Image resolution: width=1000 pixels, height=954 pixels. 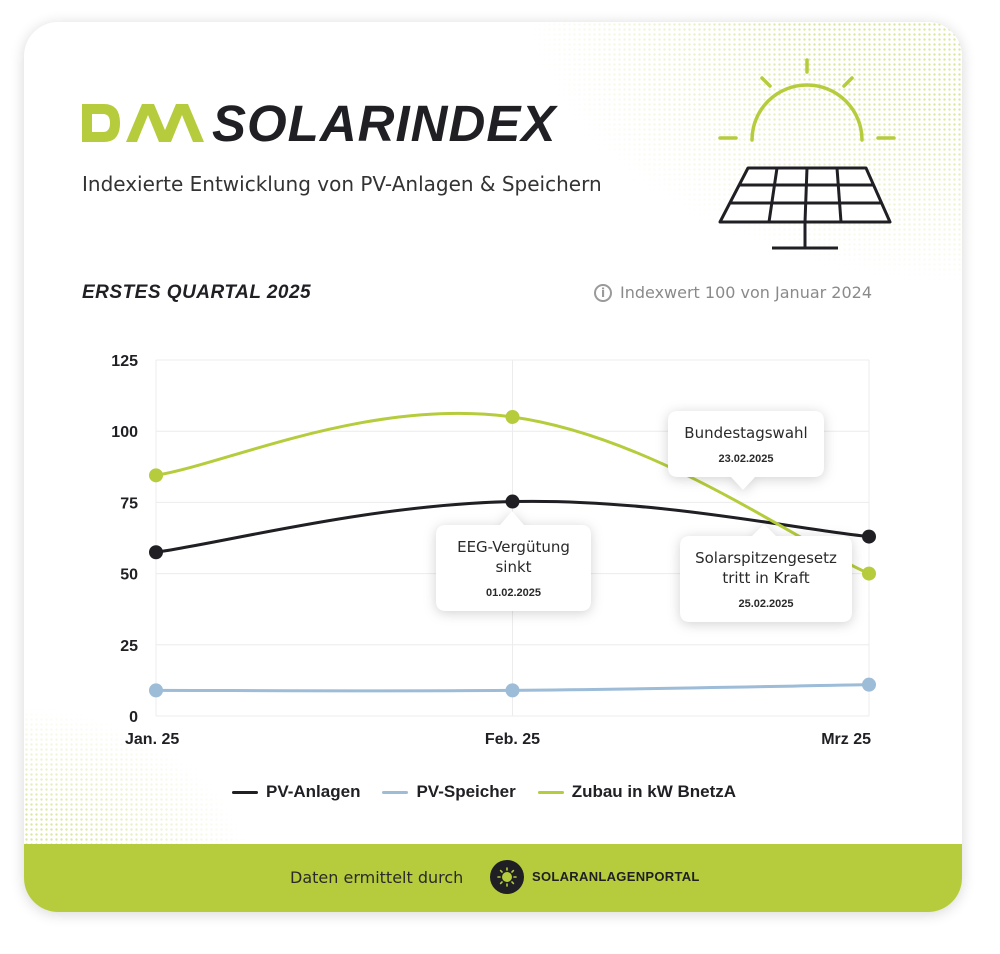 What do you see at coordinates (313, 791) in the screenshot?
I see `legend-label: PV-Anlagen` at bounding box center [313, 791].